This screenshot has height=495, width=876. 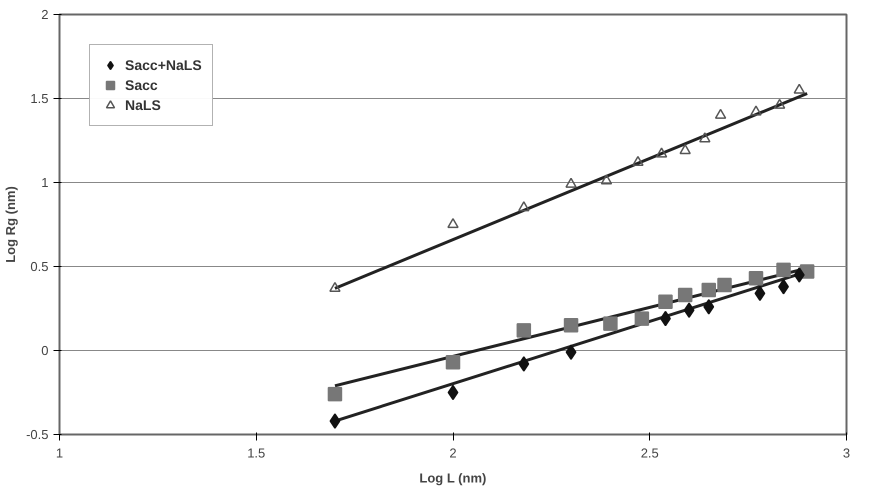 What do you see at coordinates (141, 85) in the screenshot?
I see `legend-label: Sacc` at bounding box center [141, 85].